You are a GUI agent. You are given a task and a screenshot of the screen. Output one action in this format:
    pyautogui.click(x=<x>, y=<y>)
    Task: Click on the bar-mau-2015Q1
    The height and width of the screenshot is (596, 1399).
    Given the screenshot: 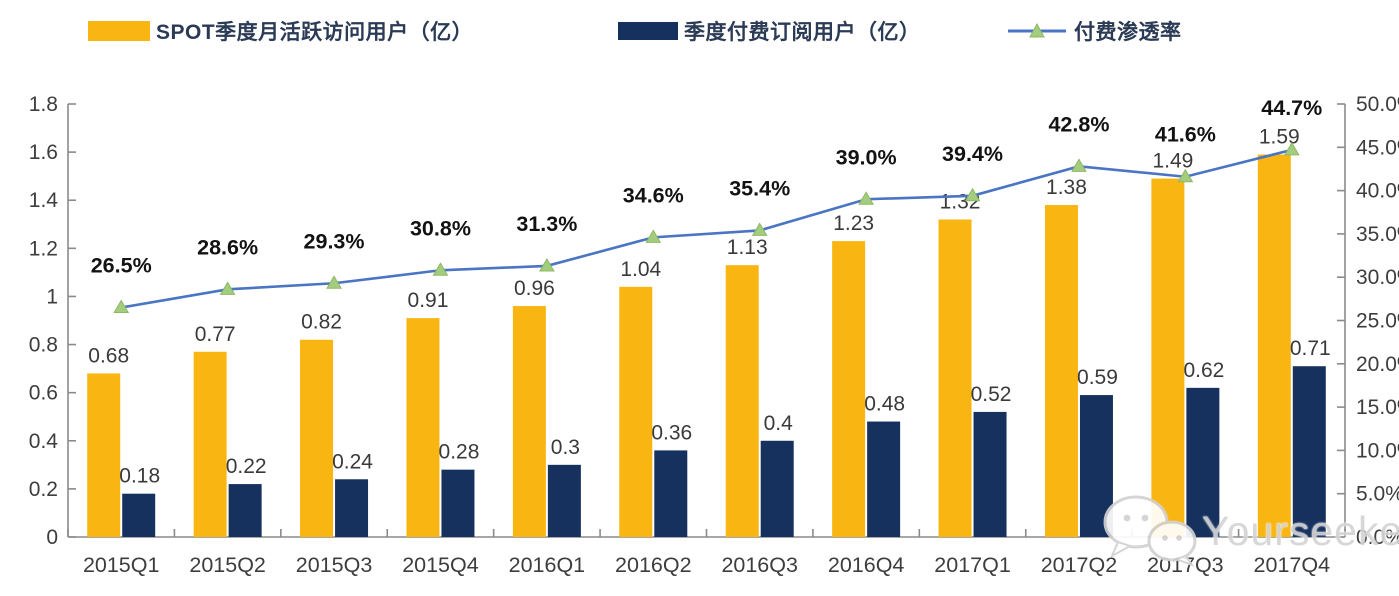 What is the action you would take?
    pyautogui.click(x=104, y=455)
    